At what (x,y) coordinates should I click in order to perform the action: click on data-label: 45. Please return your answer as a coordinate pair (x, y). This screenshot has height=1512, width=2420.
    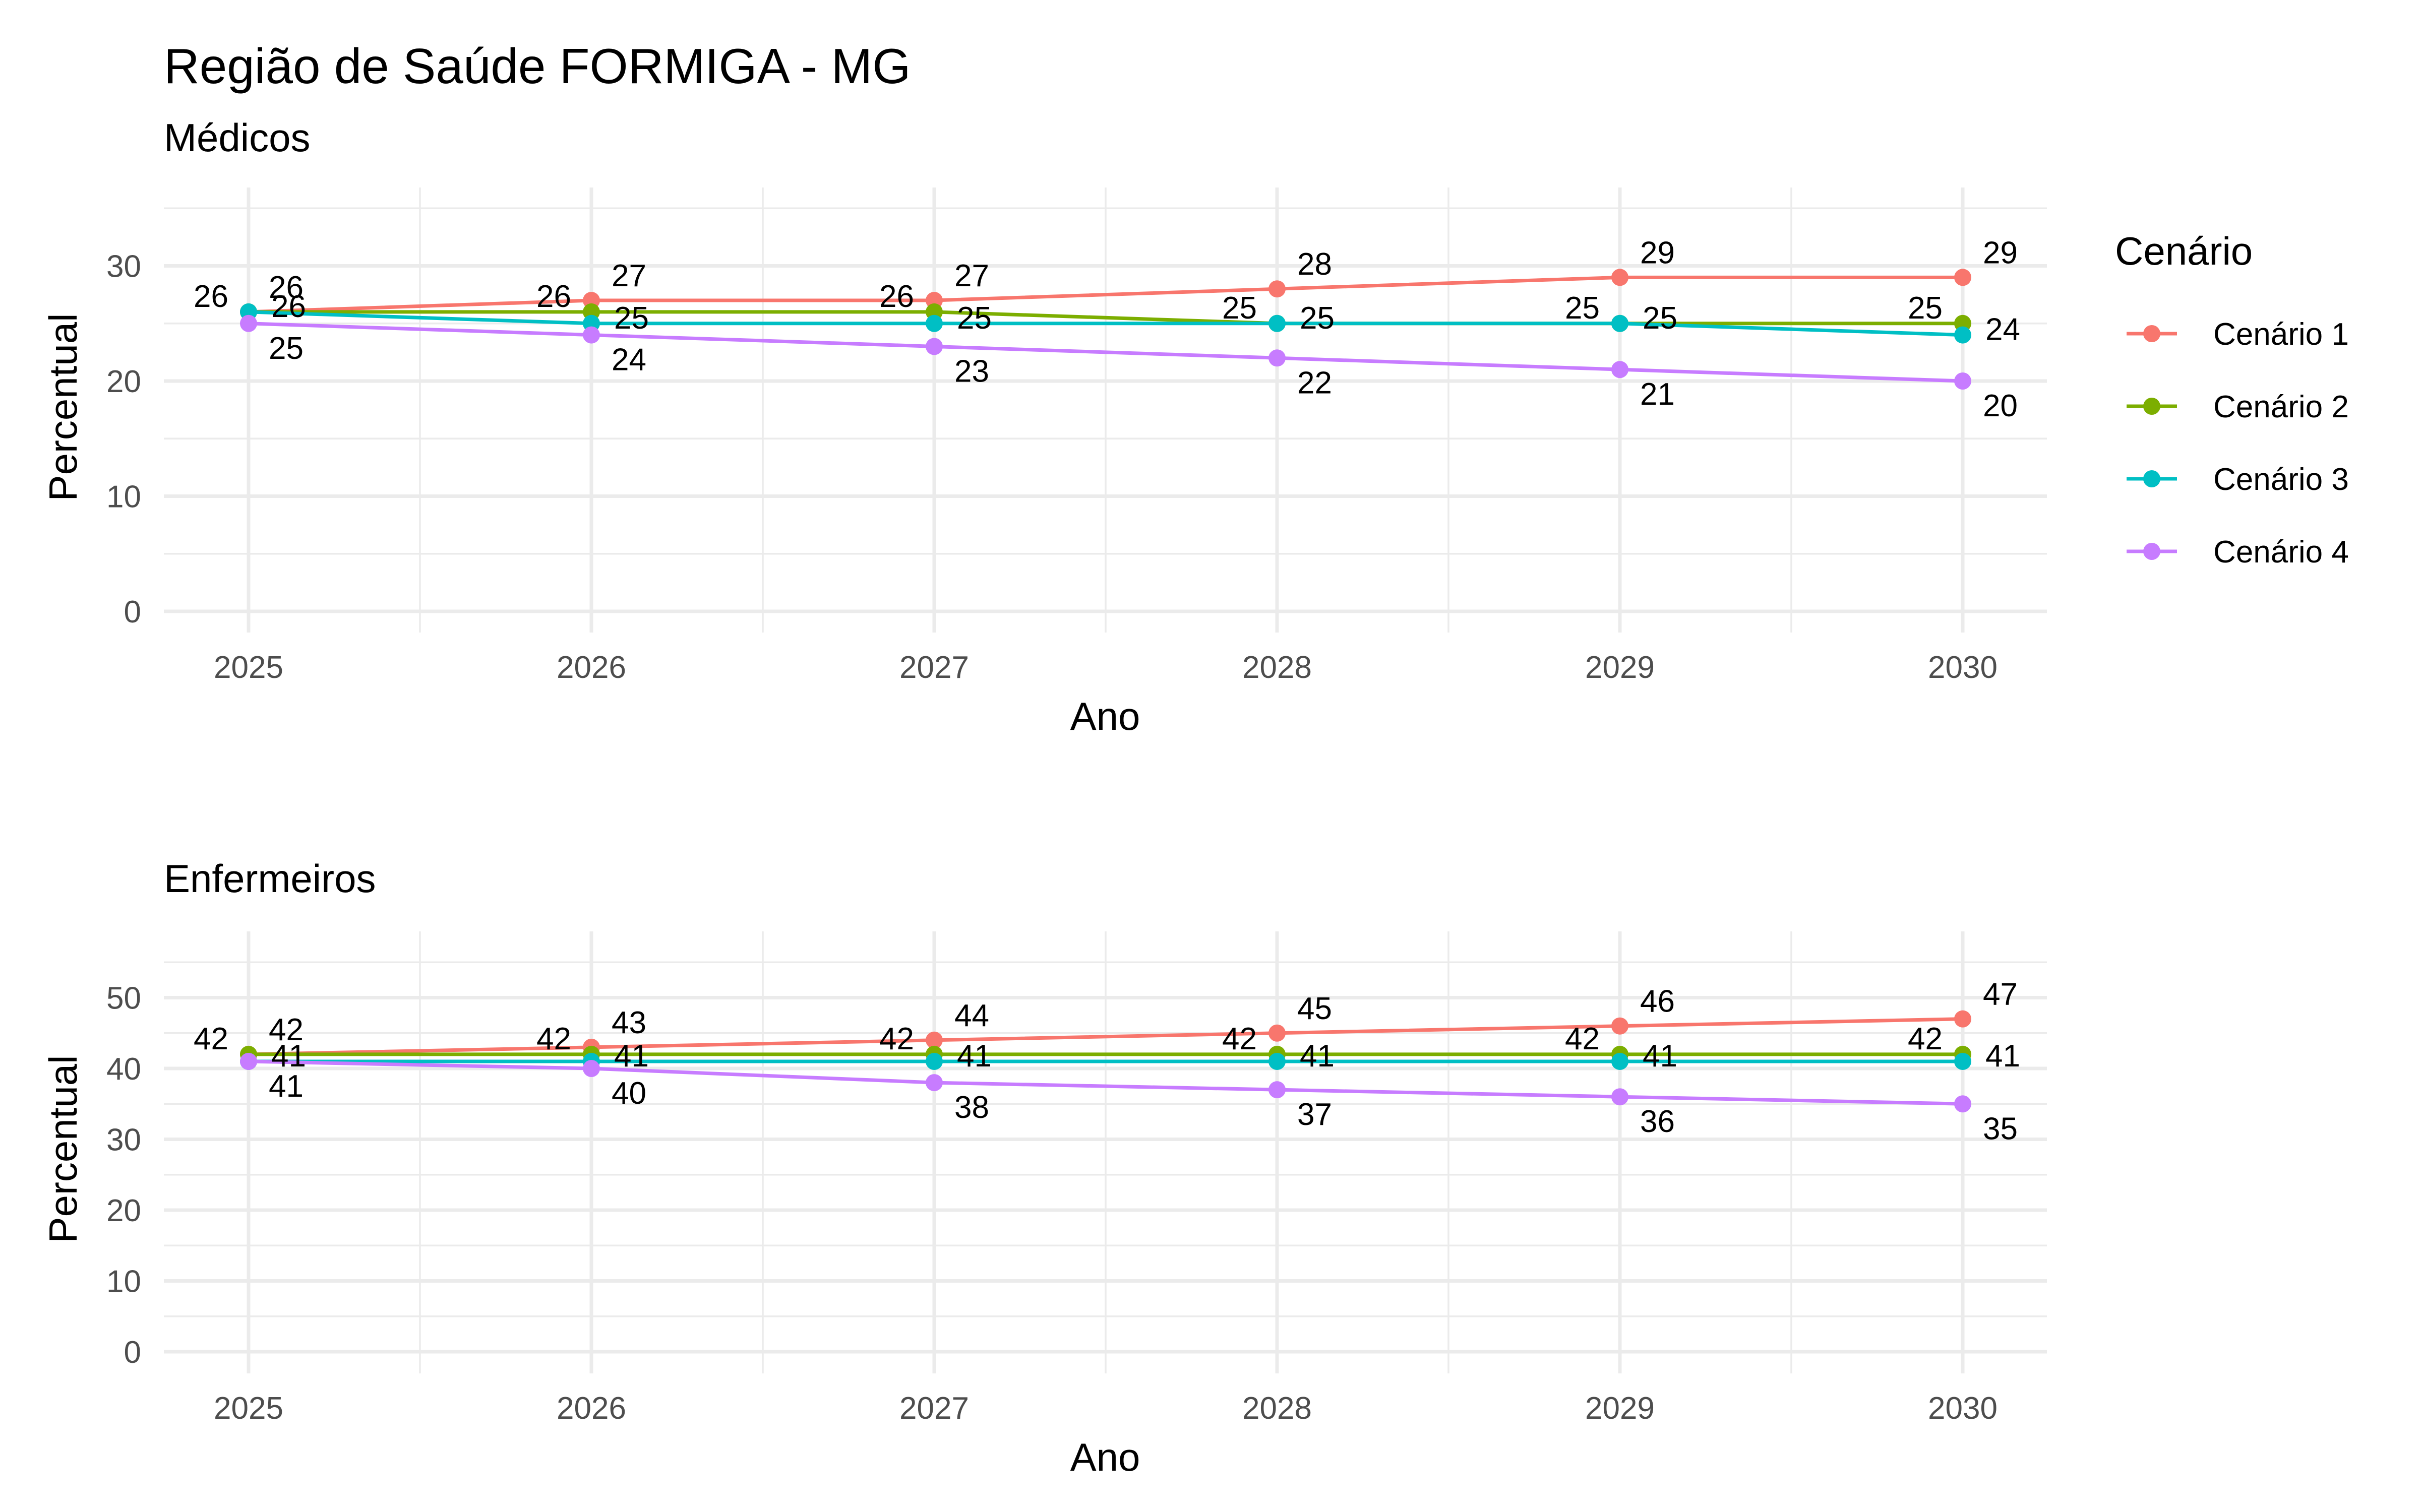
    Looking at the image, I should click on (1314, 1009).